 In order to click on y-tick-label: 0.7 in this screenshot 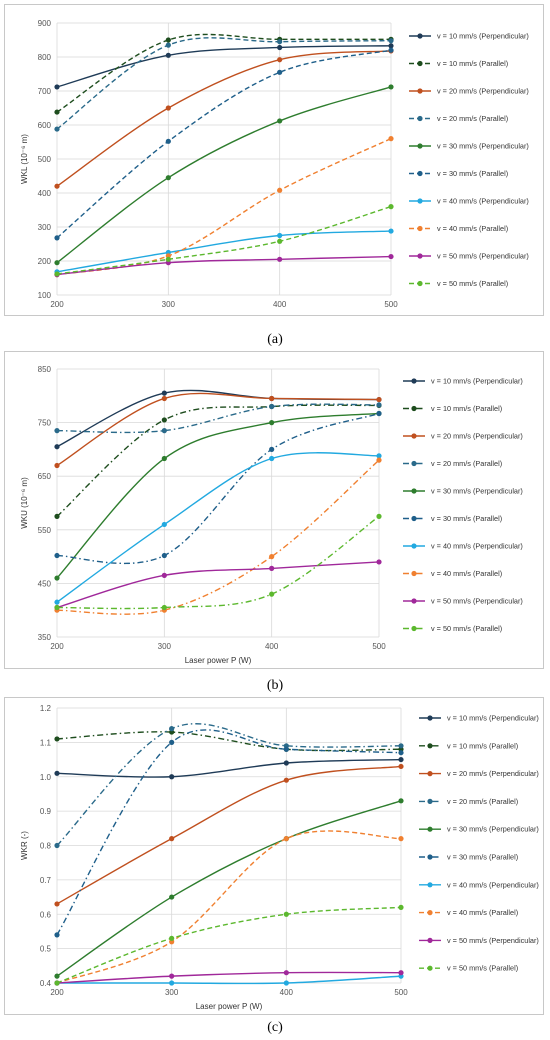, I will do `click(46, 880)`.